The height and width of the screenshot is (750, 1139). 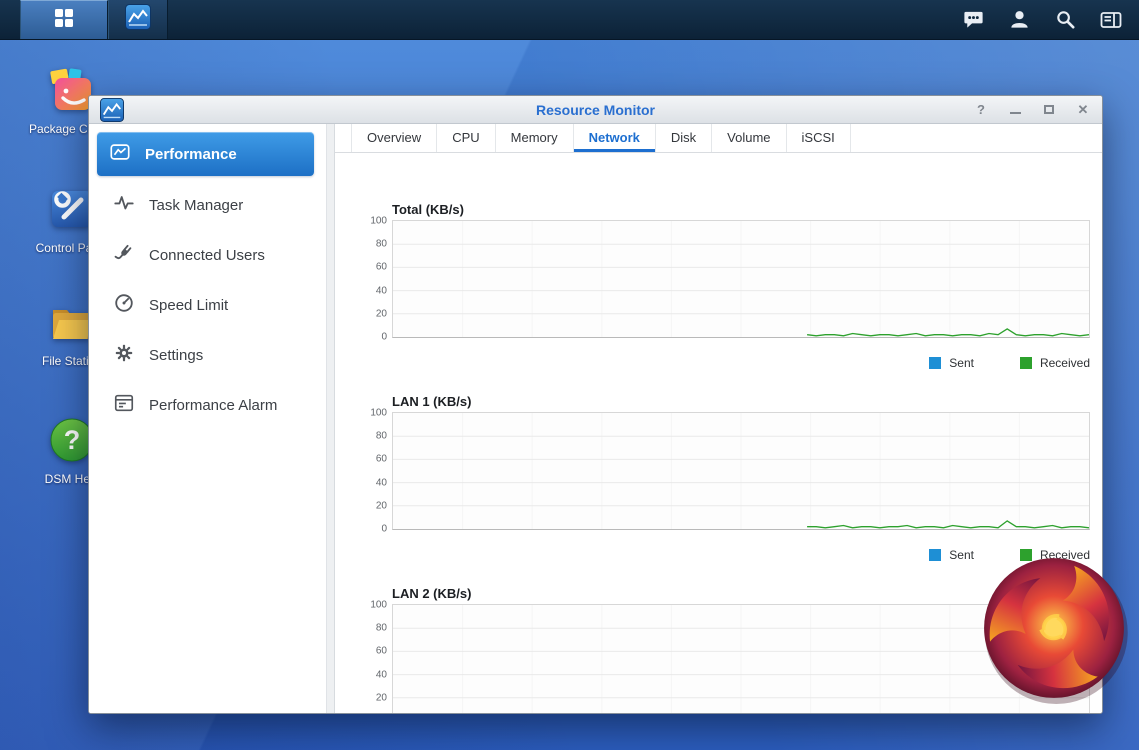 I want to click on window-title: Resource Monitor, so click(x=595, y=109).